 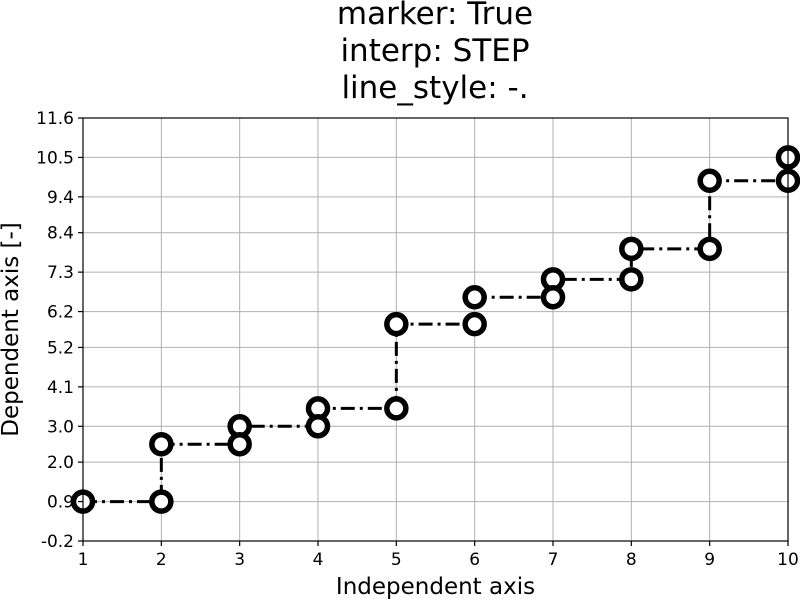 What do you see at coordinates (60, 273) in the screenshot?
I see `y-tick-label: 7.3` at bounding box center [60, 273].